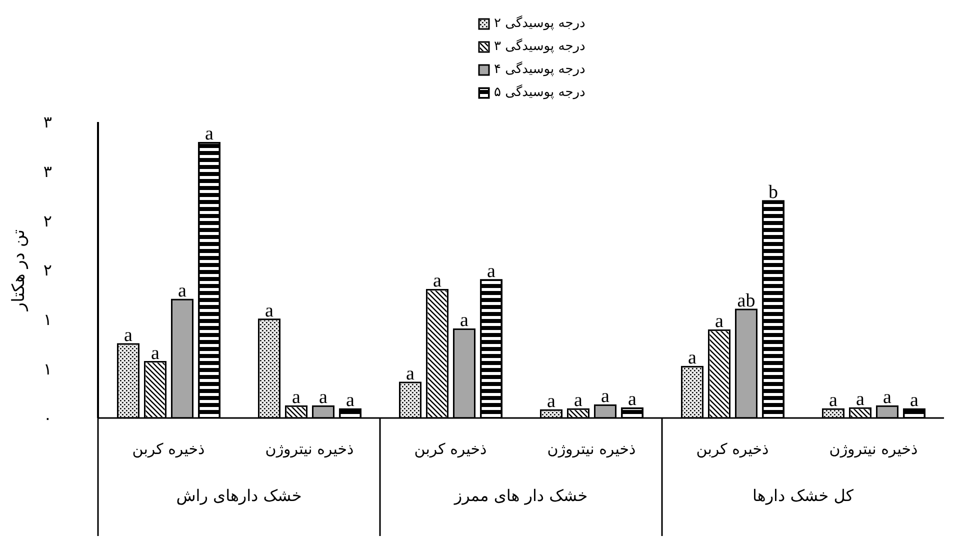 This screenshot has height=547, width=962. Describe the element at coordinates (19, 270) in the screenshot. I see `y-axis-title: تن در هکتار` at that location.